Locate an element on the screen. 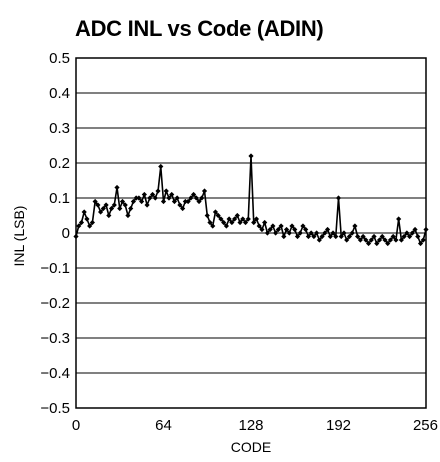 The height and width of the screenshot is (462, 440). x-tick-label: 64 is located at coordinates (163, 425).